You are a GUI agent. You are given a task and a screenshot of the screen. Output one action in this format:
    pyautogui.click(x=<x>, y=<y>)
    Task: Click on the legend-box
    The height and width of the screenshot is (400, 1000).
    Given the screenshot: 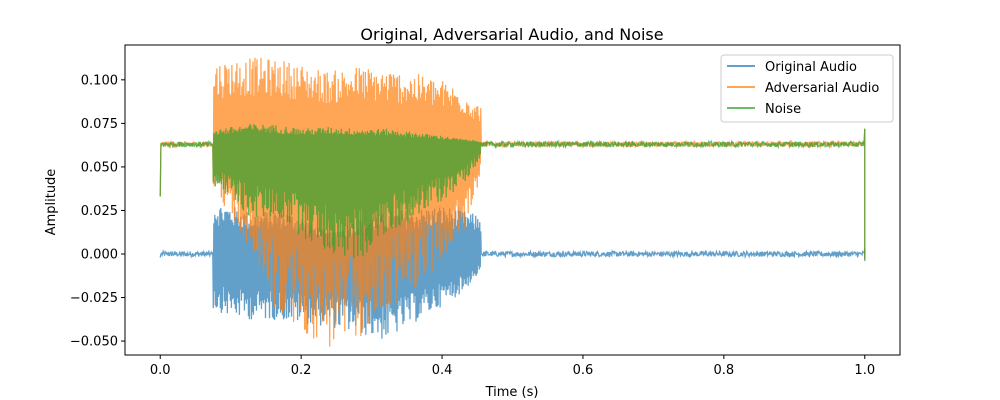 What is the action you would take?
    pyautogui.click(x=807, y=88)
    